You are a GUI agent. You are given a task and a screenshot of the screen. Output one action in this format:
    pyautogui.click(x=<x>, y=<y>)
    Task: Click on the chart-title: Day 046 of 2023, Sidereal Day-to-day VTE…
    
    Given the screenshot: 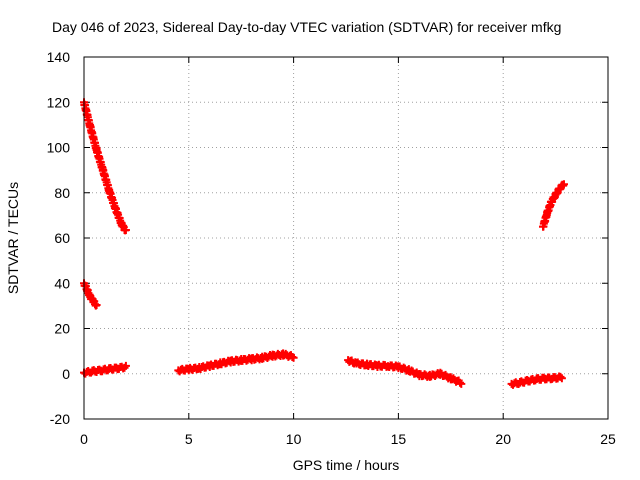 What is the action you would take?
    pyautogui.click(x=306, y=27)
    